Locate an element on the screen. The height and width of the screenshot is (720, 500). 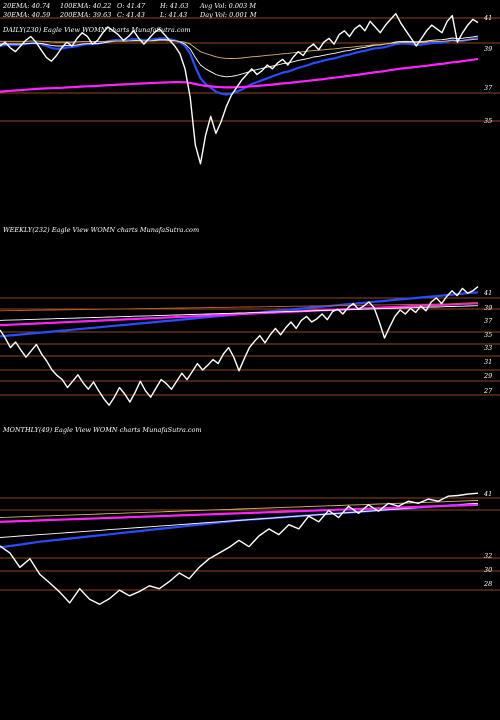
header-avg-vol: Avg Vol: 0.003 M is located at coordinates (228, 6).